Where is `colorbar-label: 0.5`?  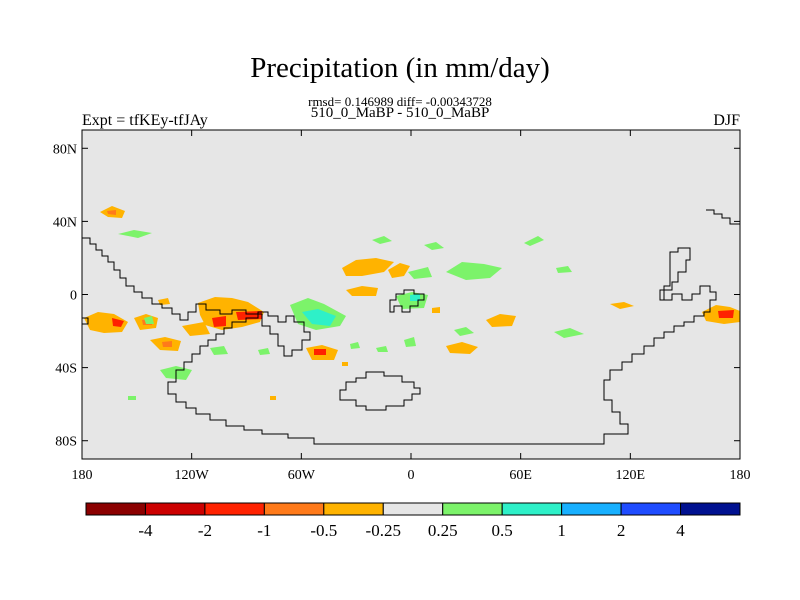 colorbar-label: 0.5 is located at coordinates (502, 530).